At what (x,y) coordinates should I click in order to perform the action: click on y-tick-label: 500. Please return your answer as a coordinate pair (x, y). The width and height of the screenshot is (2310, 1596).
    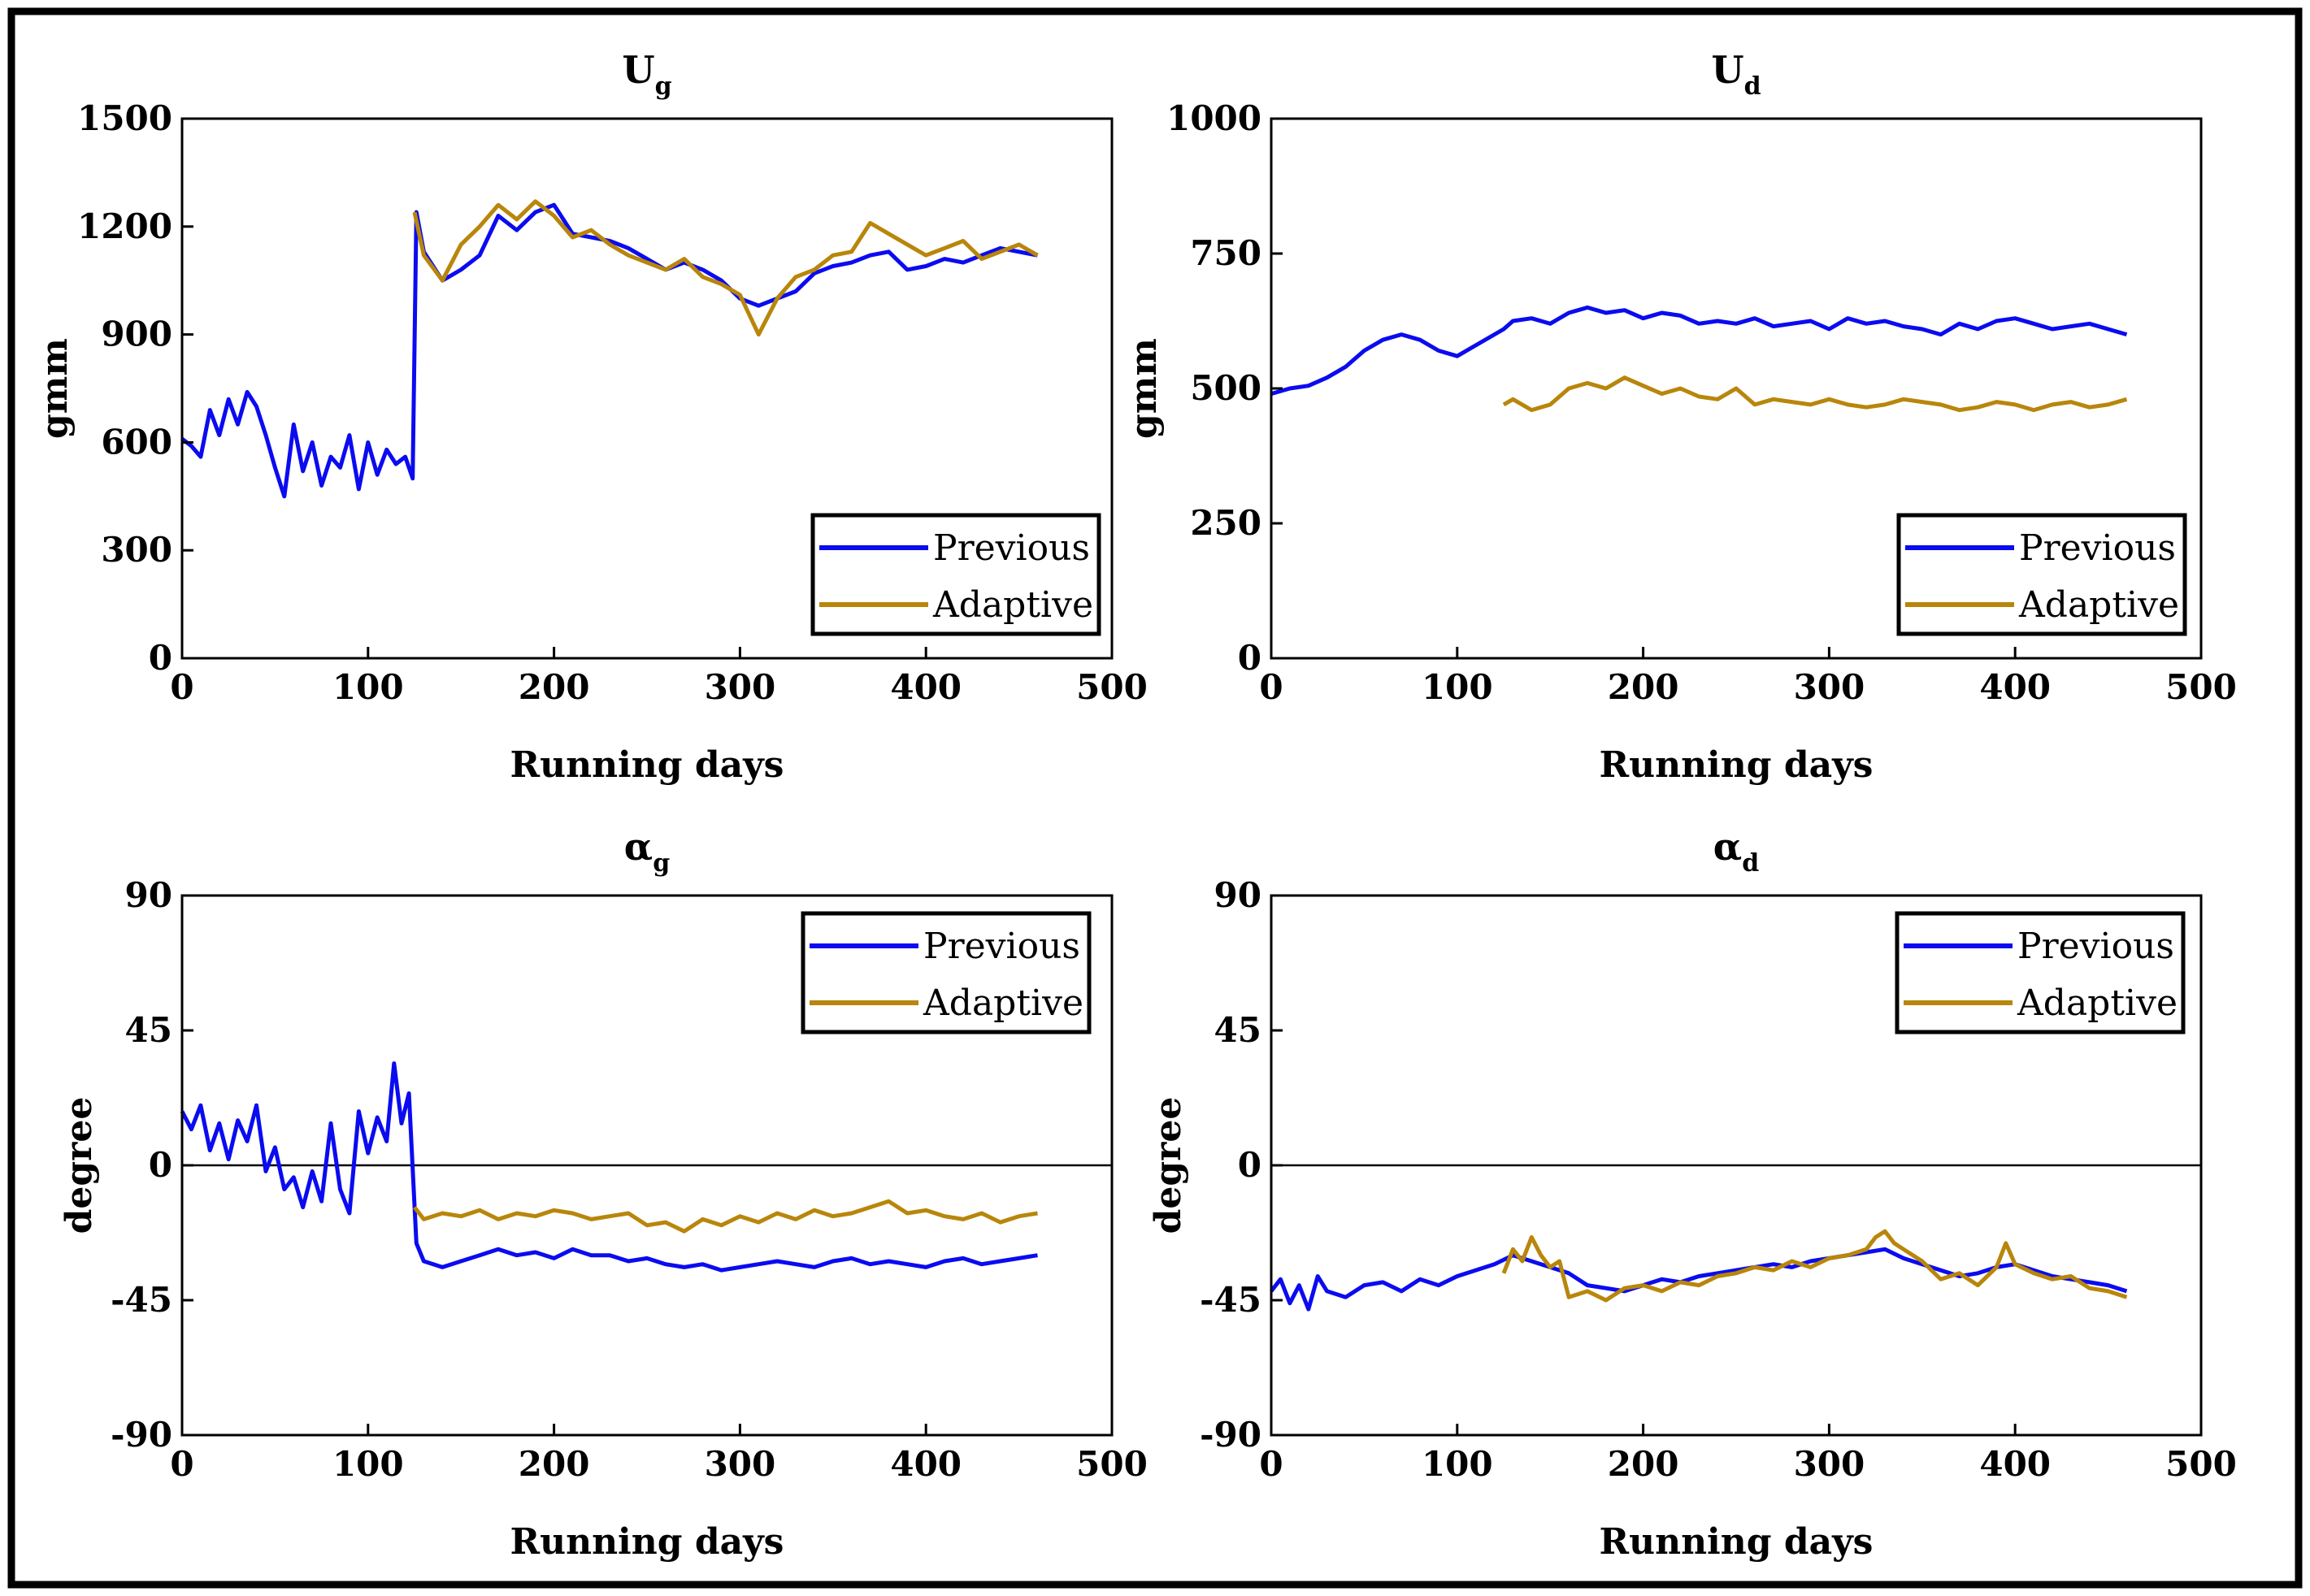
    Looking at the image, I should click on (1225, 388).